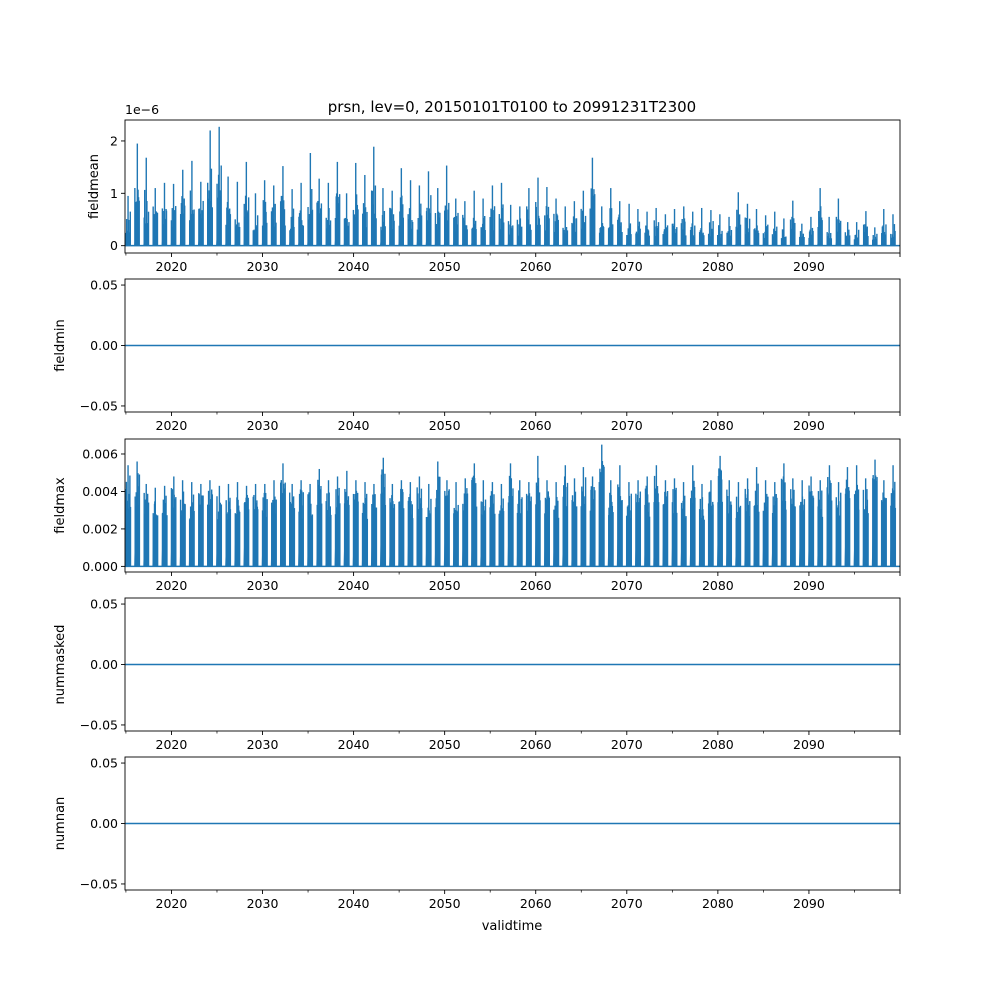 This screenshot has width=1000, height=1000. What do you see at coordinates (665, 230) in the screenshot?
I see `fieldmean-season-2074` at bounding box center [665, 230].